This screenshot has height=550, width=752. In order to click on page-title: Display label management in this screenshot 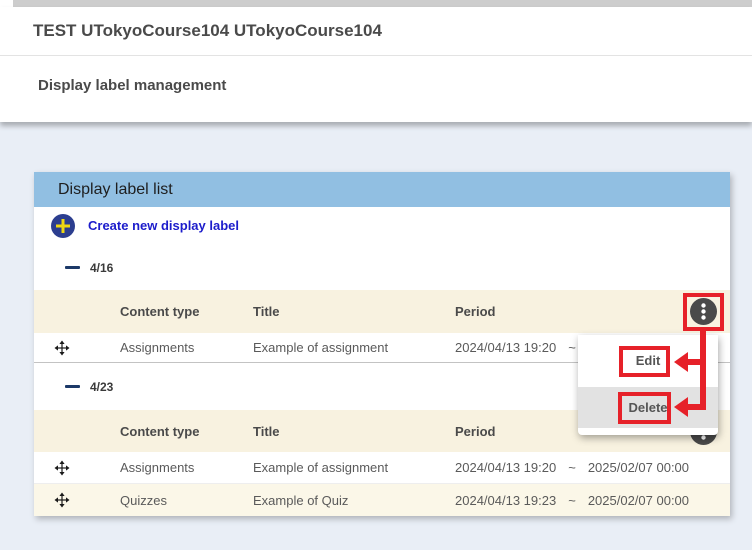, I will do `click(132, 85)`.